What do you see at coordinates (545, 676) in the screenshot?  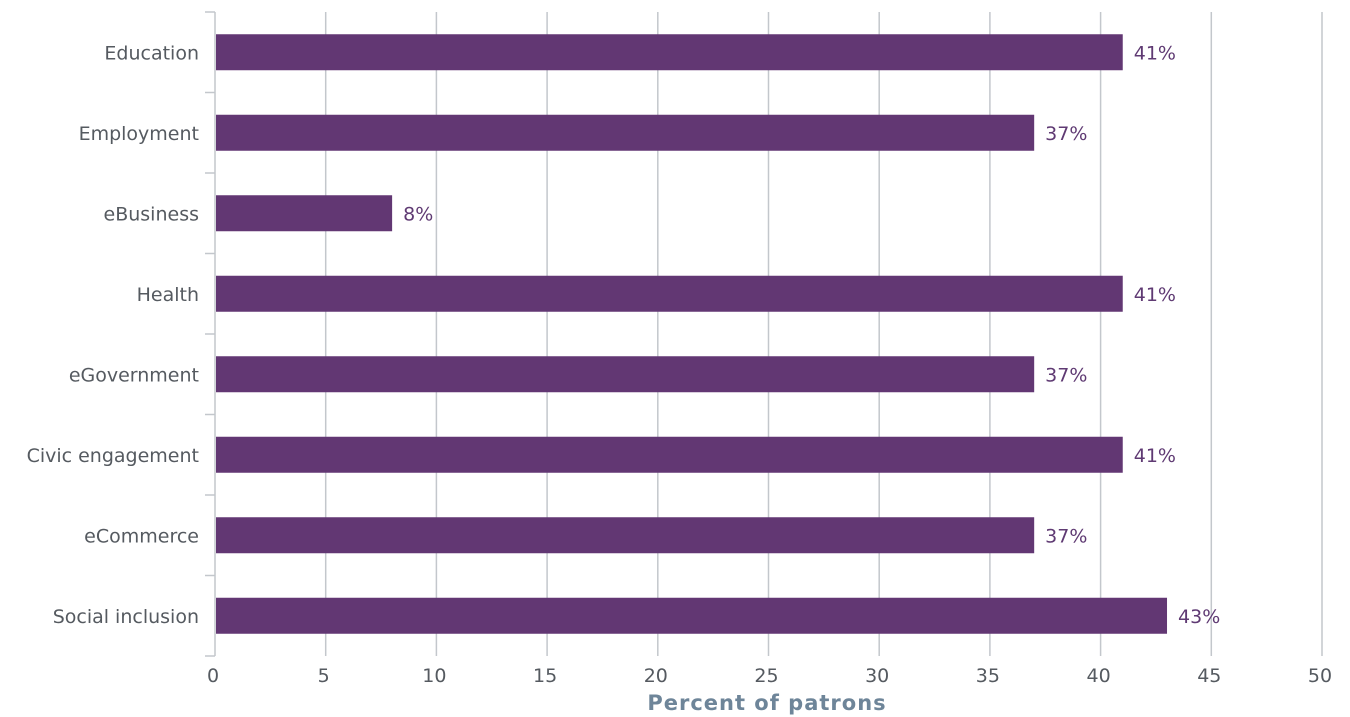 I see `x-tick-label-15: 15` at bounding box center [545, 676].